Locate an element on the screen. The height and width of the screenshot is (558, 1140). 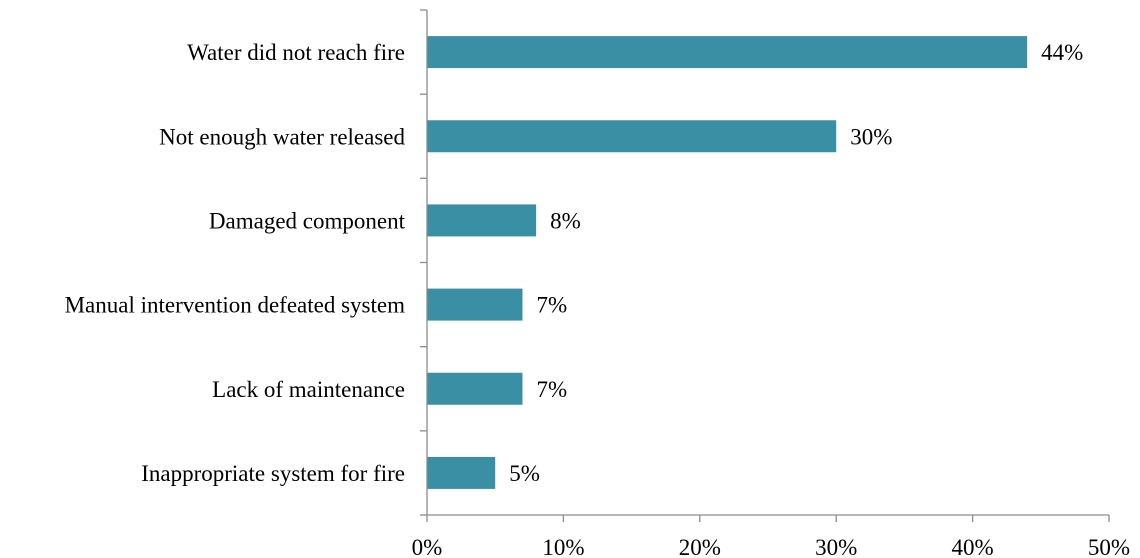
category-label-3: Manual intervention defeated system is located at coordinates (235, 305).